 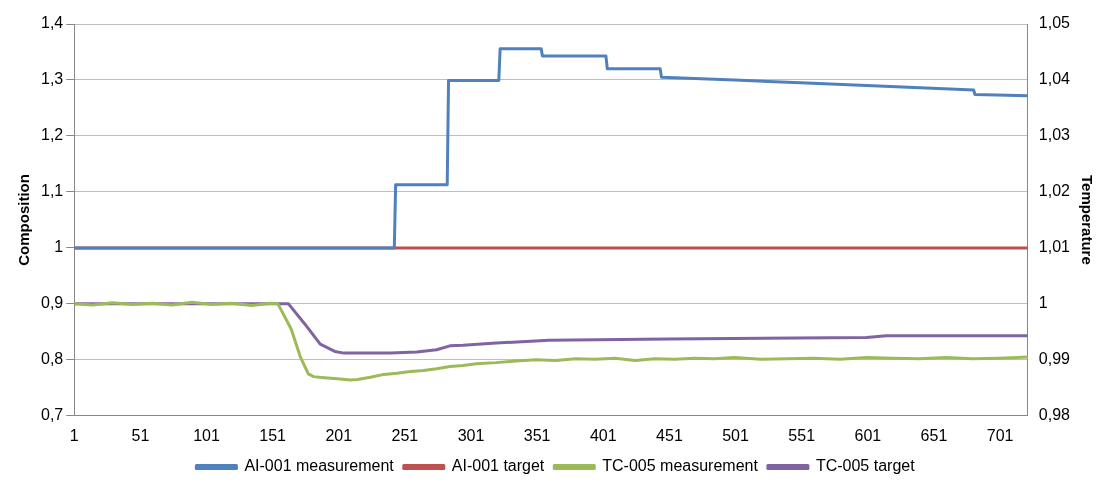 I want to click on x-tick-label: 451, so click(x=669, y=435).